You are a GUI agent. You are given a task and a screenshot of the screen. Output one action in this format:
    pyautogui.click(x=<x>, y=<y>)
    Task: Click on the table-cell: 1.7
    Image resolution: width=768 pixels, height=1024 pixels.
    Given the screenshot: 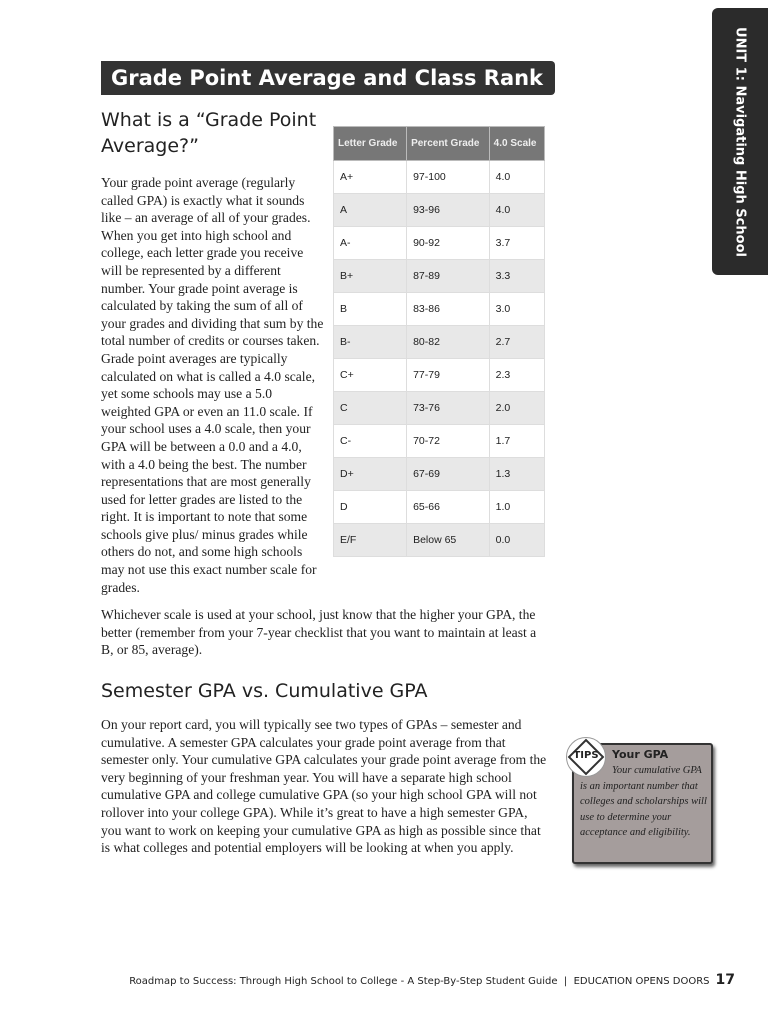 What is the action you would take?
    pyautogui.click(x=517, y=441)
    